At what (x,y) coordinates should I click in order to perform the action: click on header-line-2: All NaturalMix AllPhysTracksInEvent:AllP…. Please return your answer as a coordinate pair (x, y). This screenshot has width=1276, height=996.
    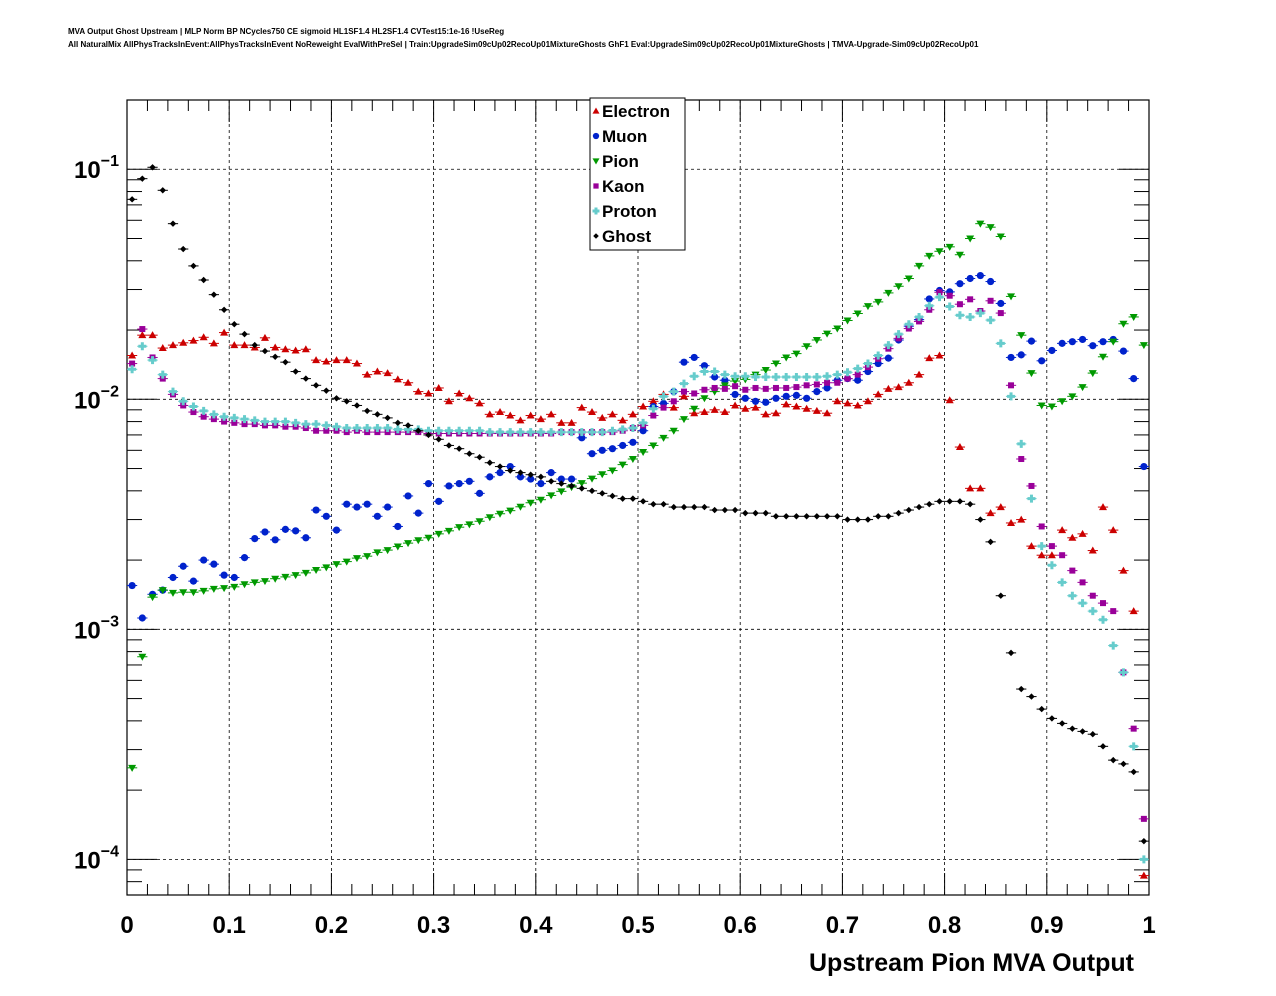
    Looking at the image, I should click on (523, 44).